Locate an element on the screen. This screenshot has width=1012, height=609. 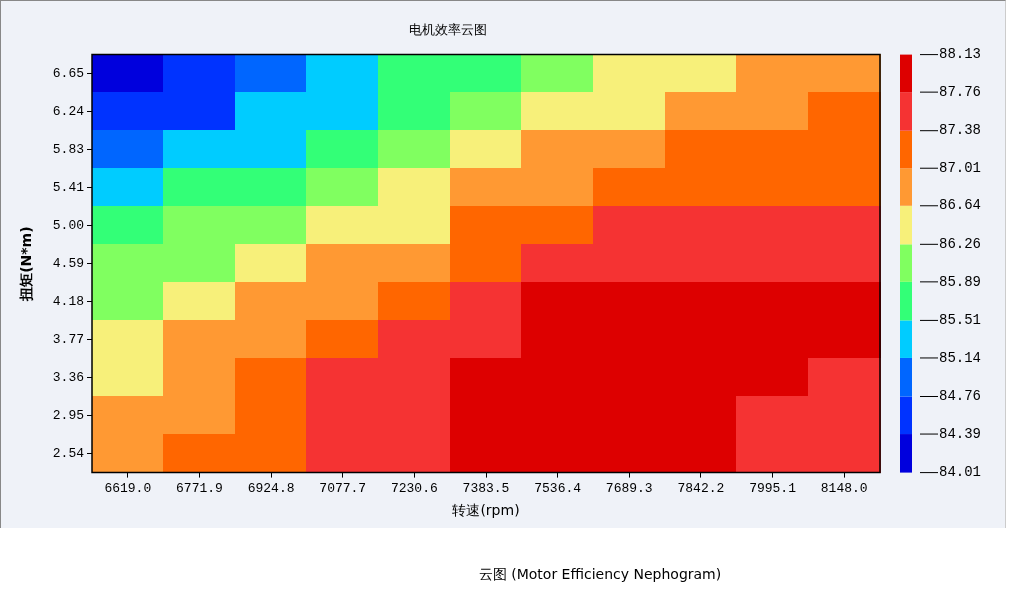
x-tick-label: 7077.7 is located at coordinates (343, 488).